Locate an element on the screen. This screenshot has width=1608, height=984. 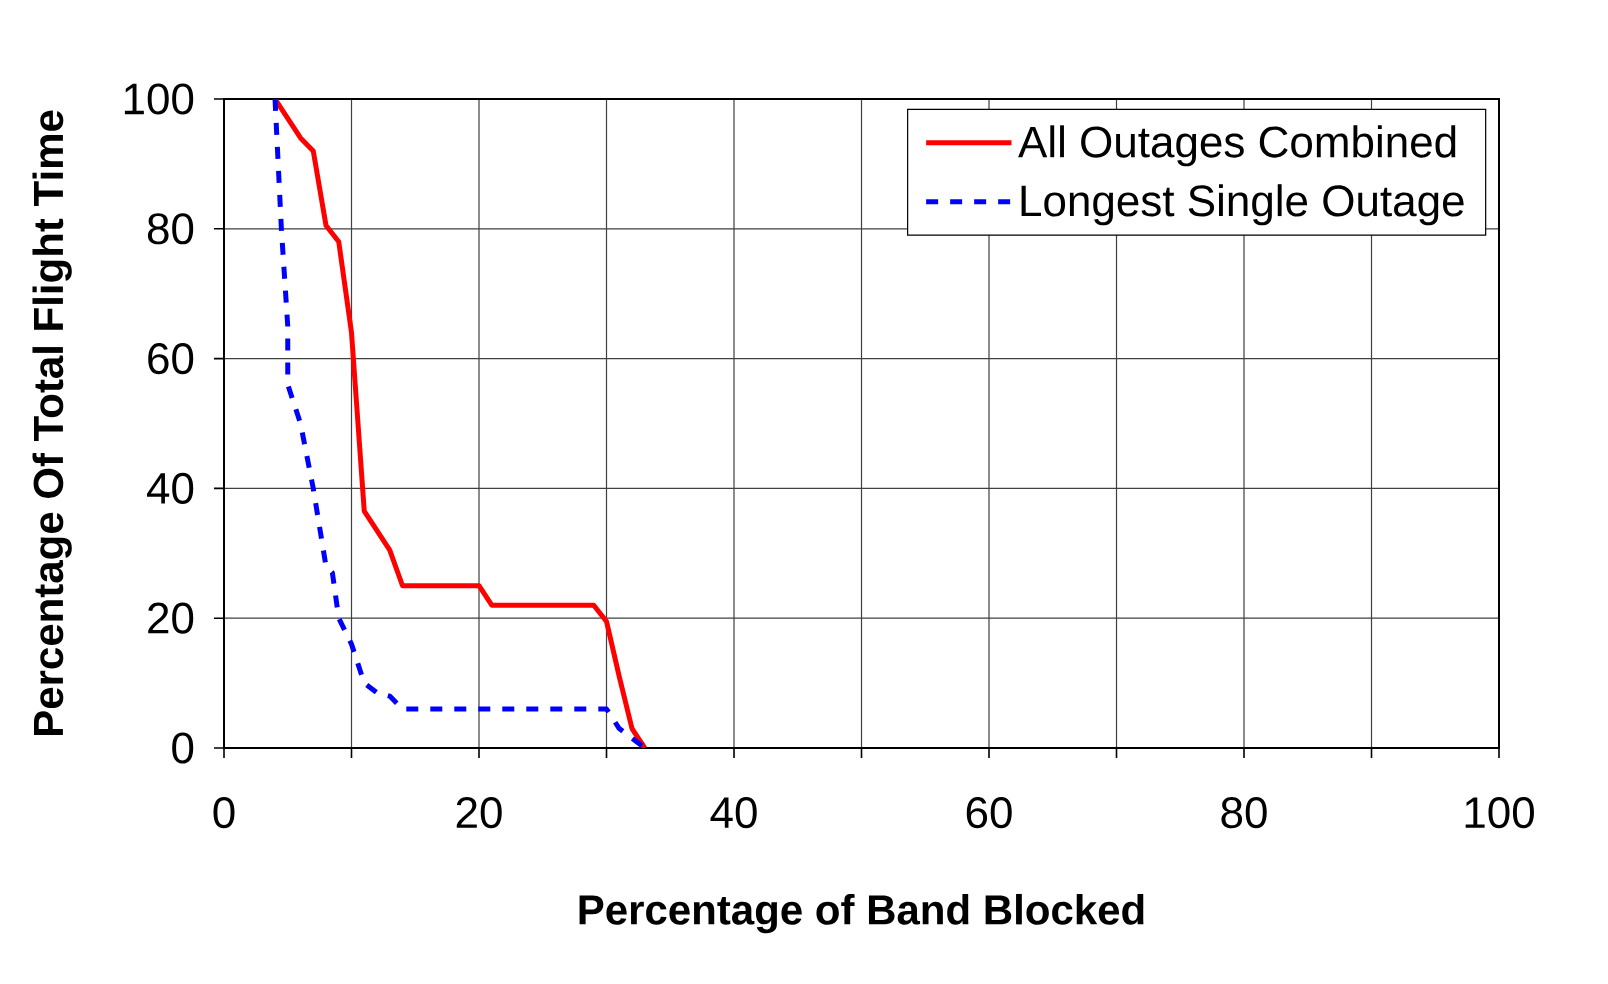
y-tick-label: 100 is located at coordinates (159, 99).